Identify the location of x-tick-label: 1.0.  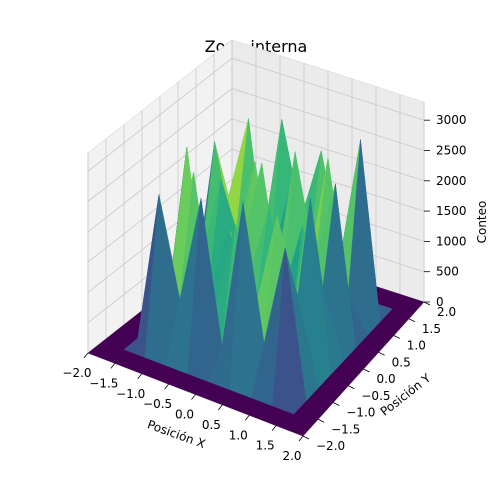
(238, 435).